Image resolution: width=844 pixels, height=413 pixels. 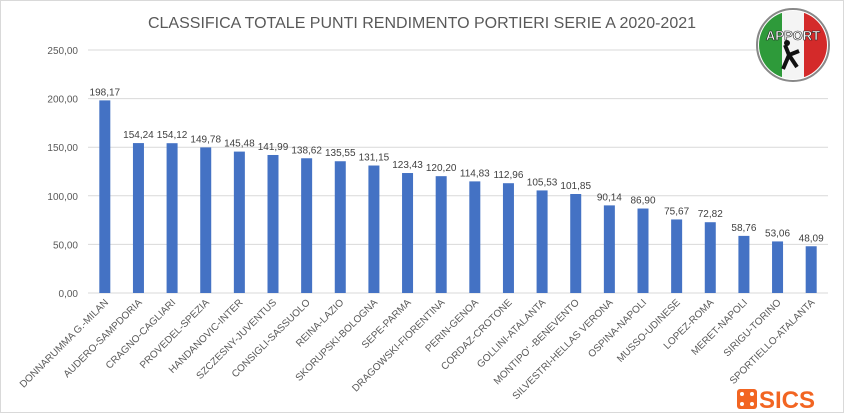 I want to click on y-tick-label: 250,00, so click(x=62, y=51).